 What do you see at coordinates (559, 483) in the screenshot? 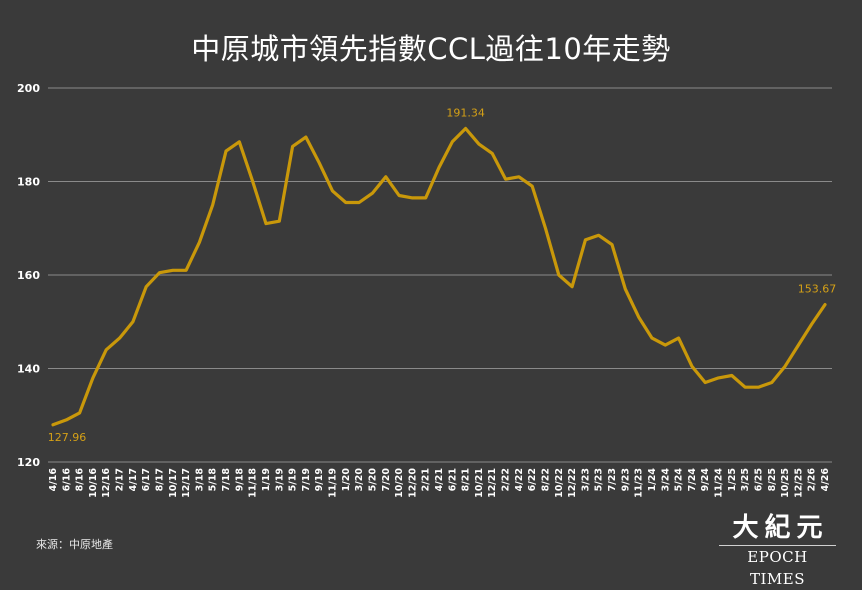
I see `x-tick-label: 10/22` at bounding box center [559, 483].